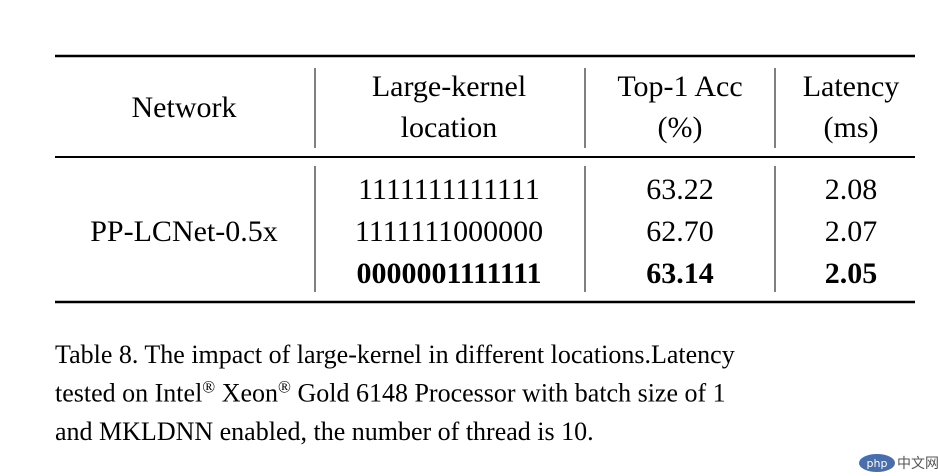 The width and height of the screenshot is (938, 476). I want to click on table-cell: 1111111000000, so click(449, 231).